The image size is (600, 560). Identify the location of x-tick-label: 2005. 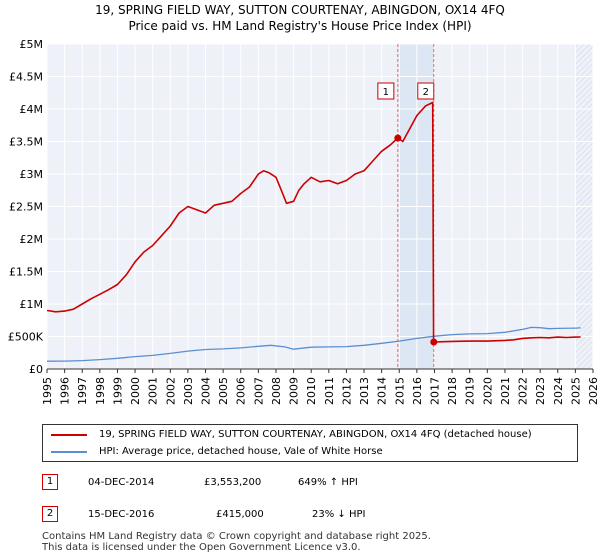
(223, 391).